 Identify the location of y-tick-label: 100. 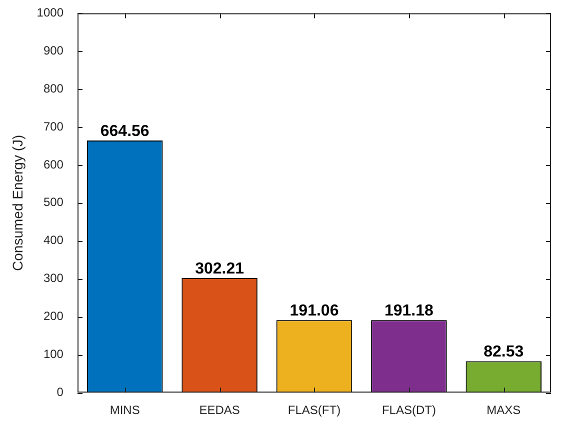
(53, 353).